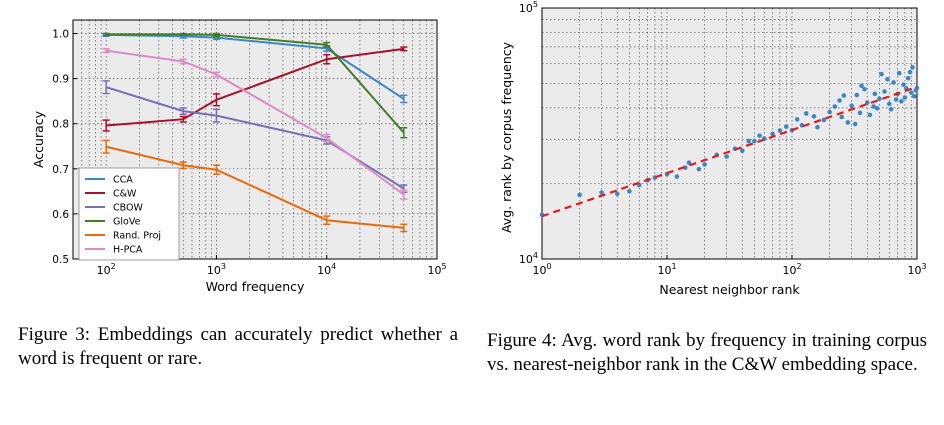 This screenshot has width=944, height=425. I want to click on x-axis-label: Word frequency, so click(255, 286).